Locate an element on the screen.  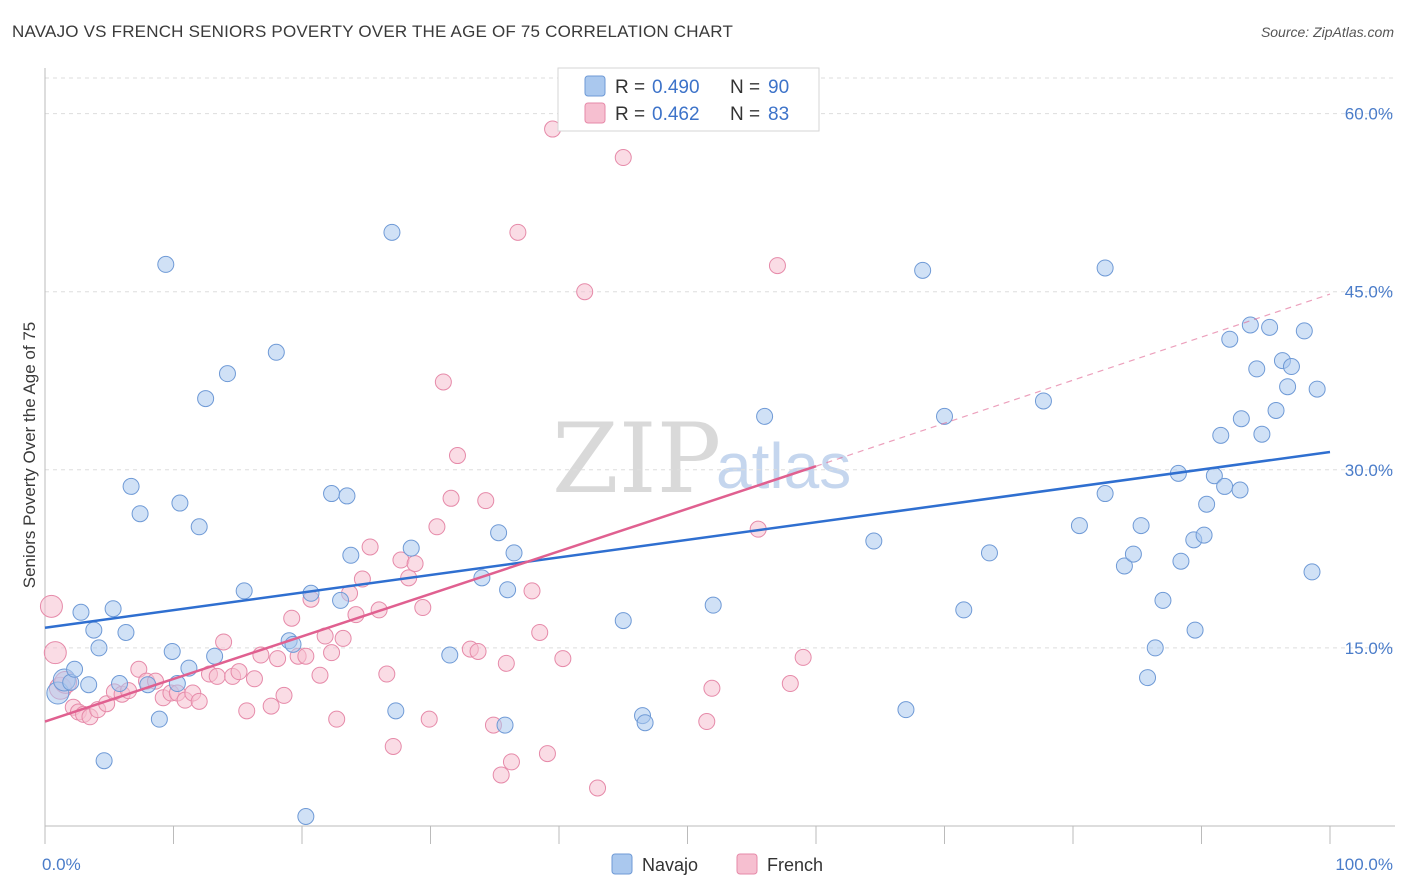
bottom-legend-french: French is located at coordinates (795, 865).